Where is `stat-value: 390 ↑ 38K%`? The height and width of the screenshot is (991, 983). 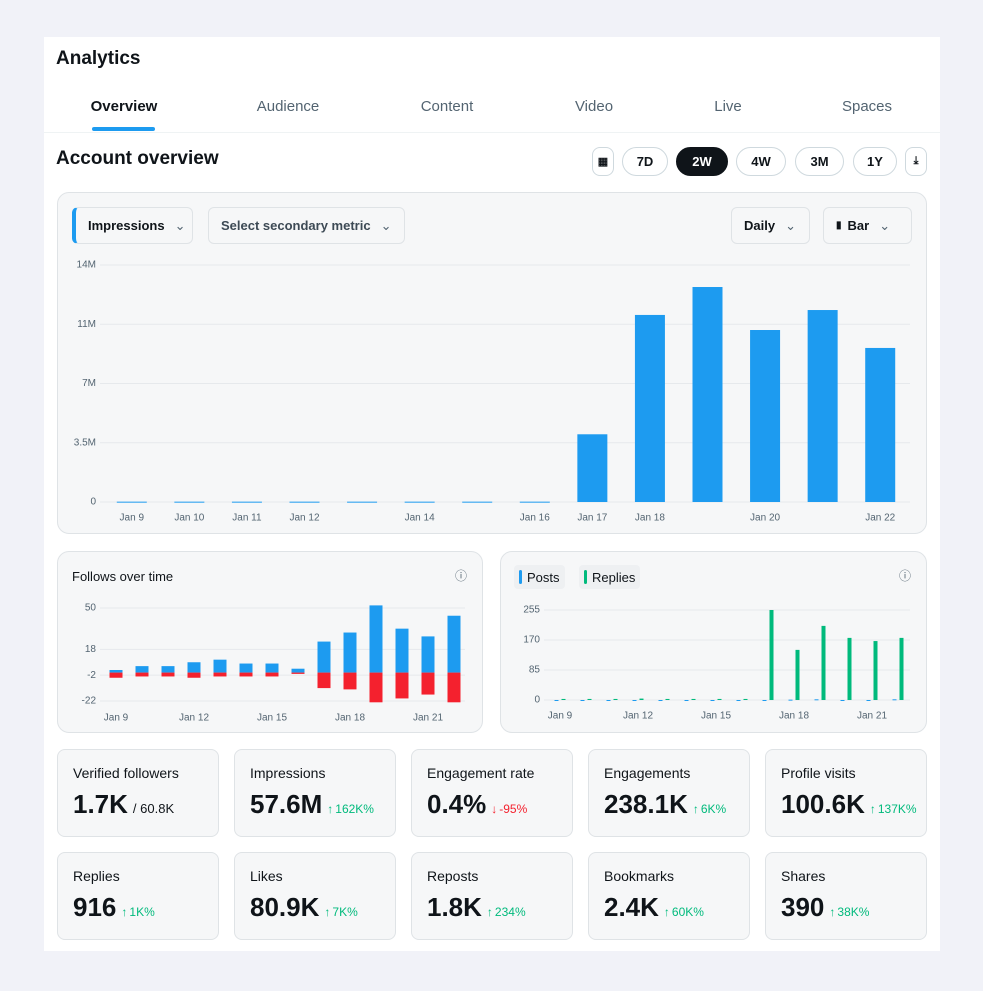 stat-value: 390 ↑ 38K% is located at coordinates (853, 907).